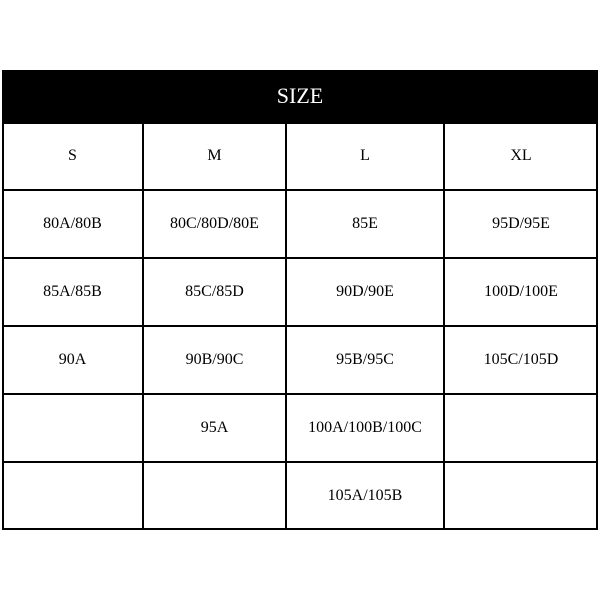 Image resolution: width=600 pixels, height=600 pixels. I want to click on title: SIZE, so click(300, 96).